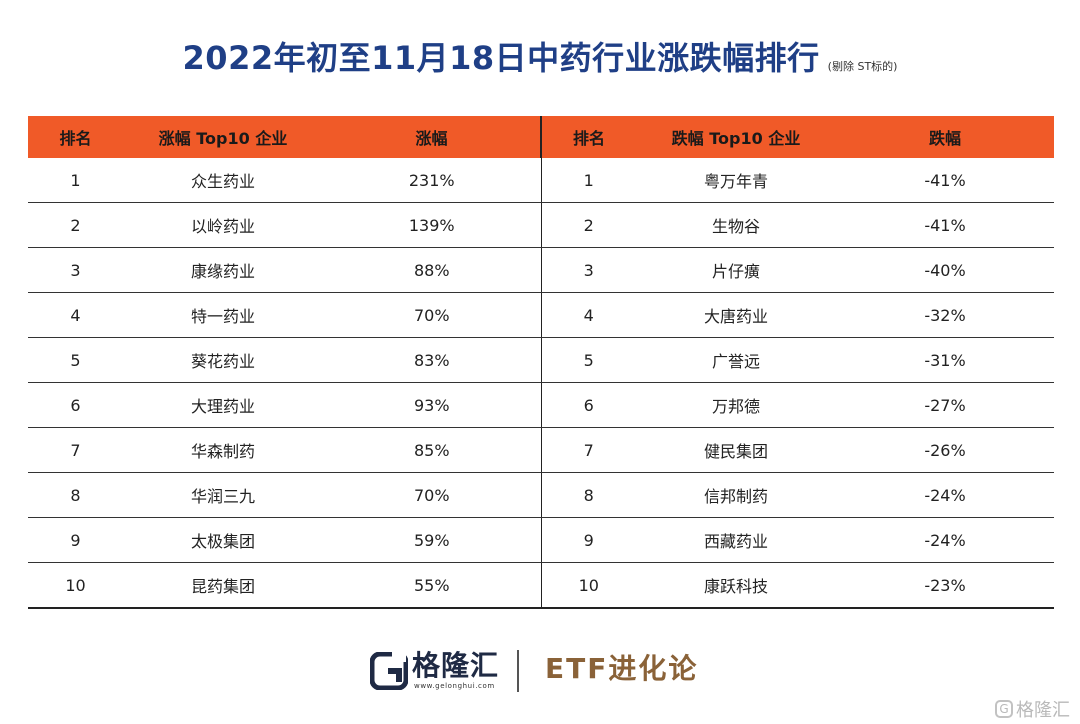  What do you see at coordinates (389, 671) in the screenshot?
I see `gelonghui-logo-icon` at bounding box center [389, 671].